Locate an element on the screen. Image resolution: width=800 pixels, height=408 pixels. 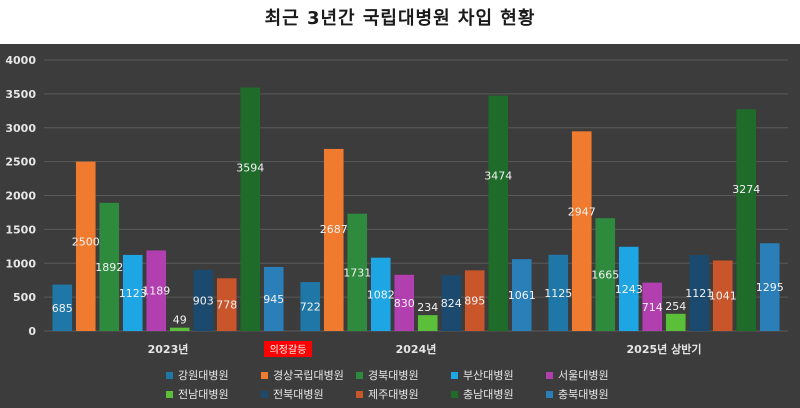
data-label: 1295 is located at coordinates (770, 287).